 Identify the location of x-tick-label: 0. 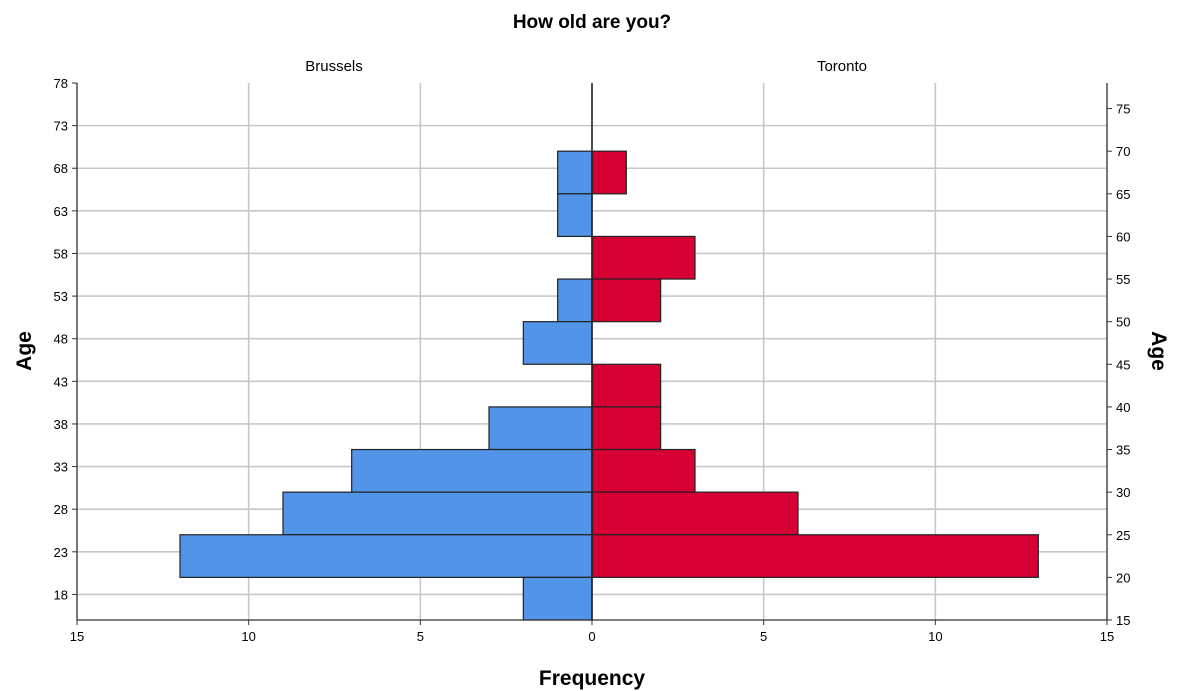
(591, 636).